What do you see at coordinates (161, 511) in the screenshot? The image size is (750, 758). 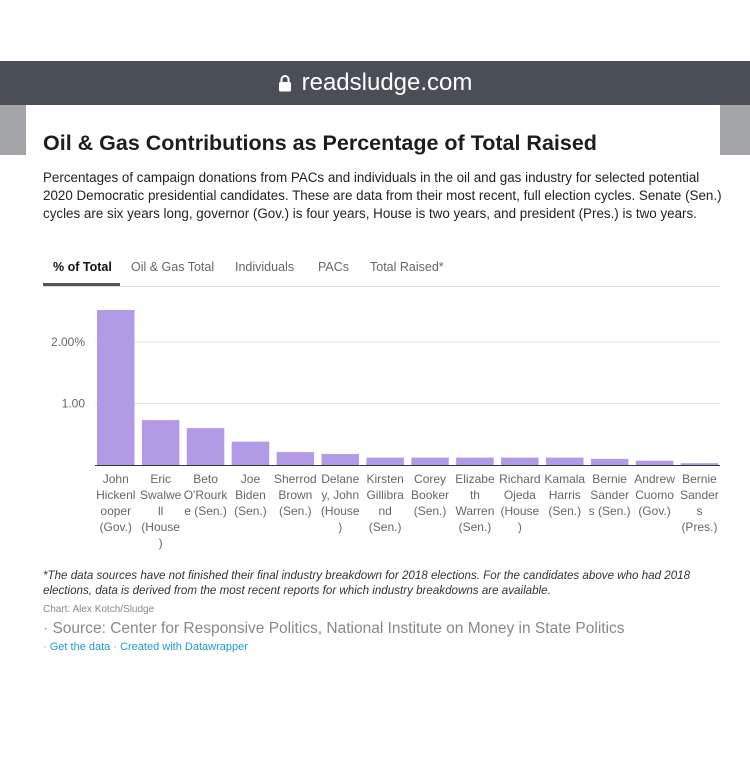 I see `x-tick-label: Eric Swalwe ll (House)` at bounding box center [161, 511].